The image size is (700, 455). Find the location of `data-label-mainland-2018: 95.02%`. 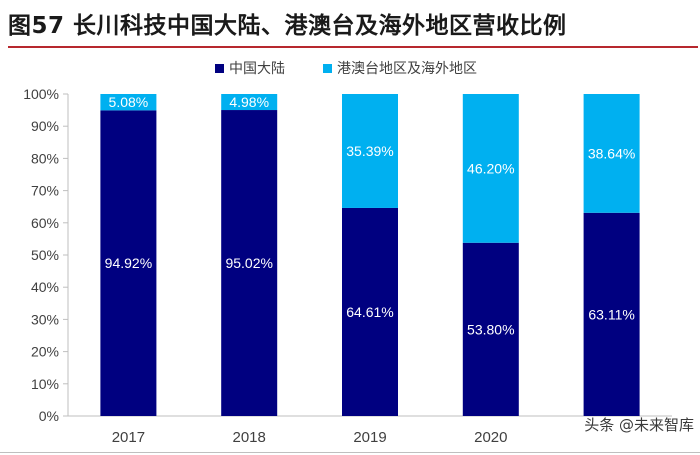

data-label-mainland-2018: 95.02% is located at coordinates (248, 263).